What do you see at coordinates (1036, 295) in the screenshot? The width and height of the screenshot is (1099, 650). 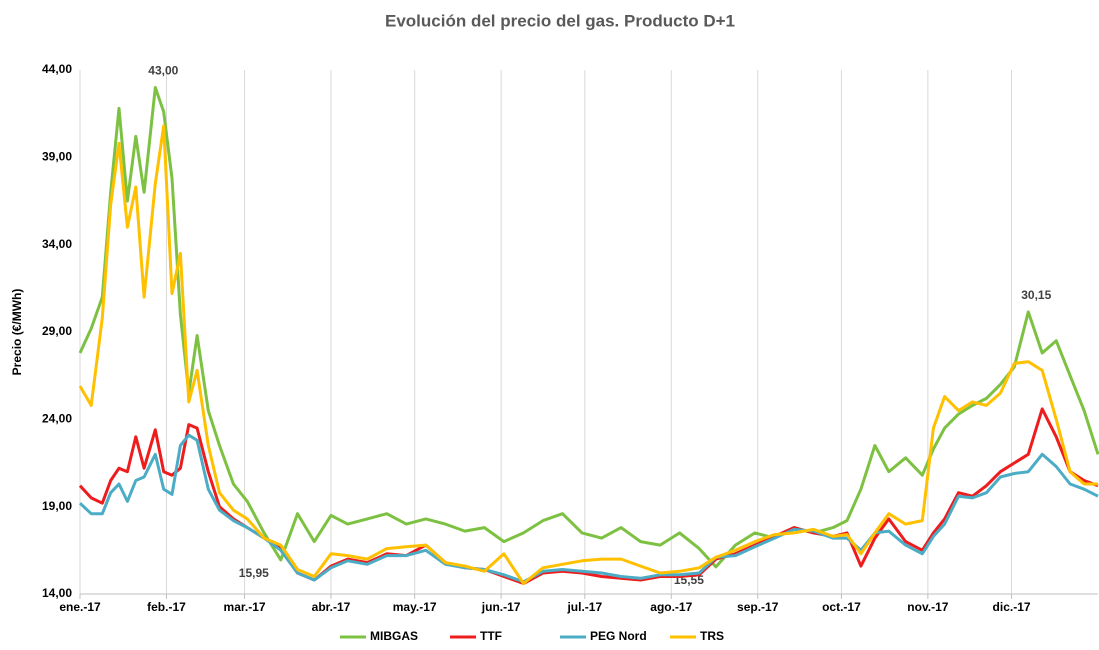 I see `data-label: 30,15` at bounding box center [1036, 295].